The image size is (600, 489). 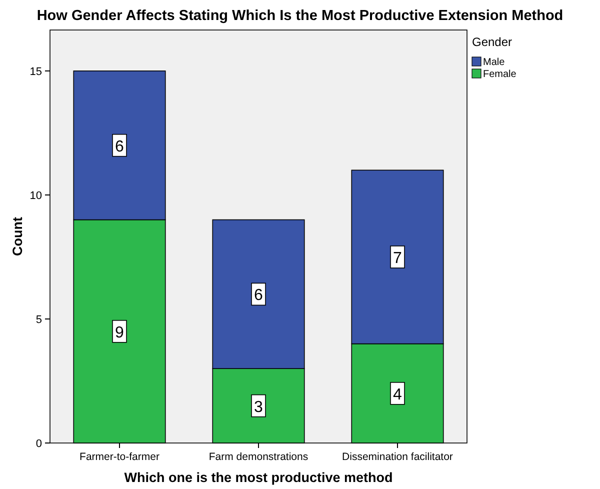 I want to click on legend-title: Gender, so click(x=492, y=42).